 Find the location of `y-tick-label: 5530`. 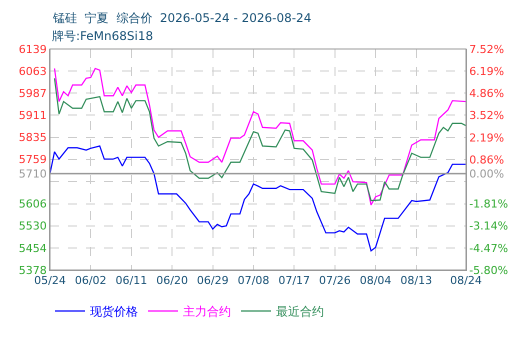

y-tick-label: 5530 is located at coordinates (32, 226).